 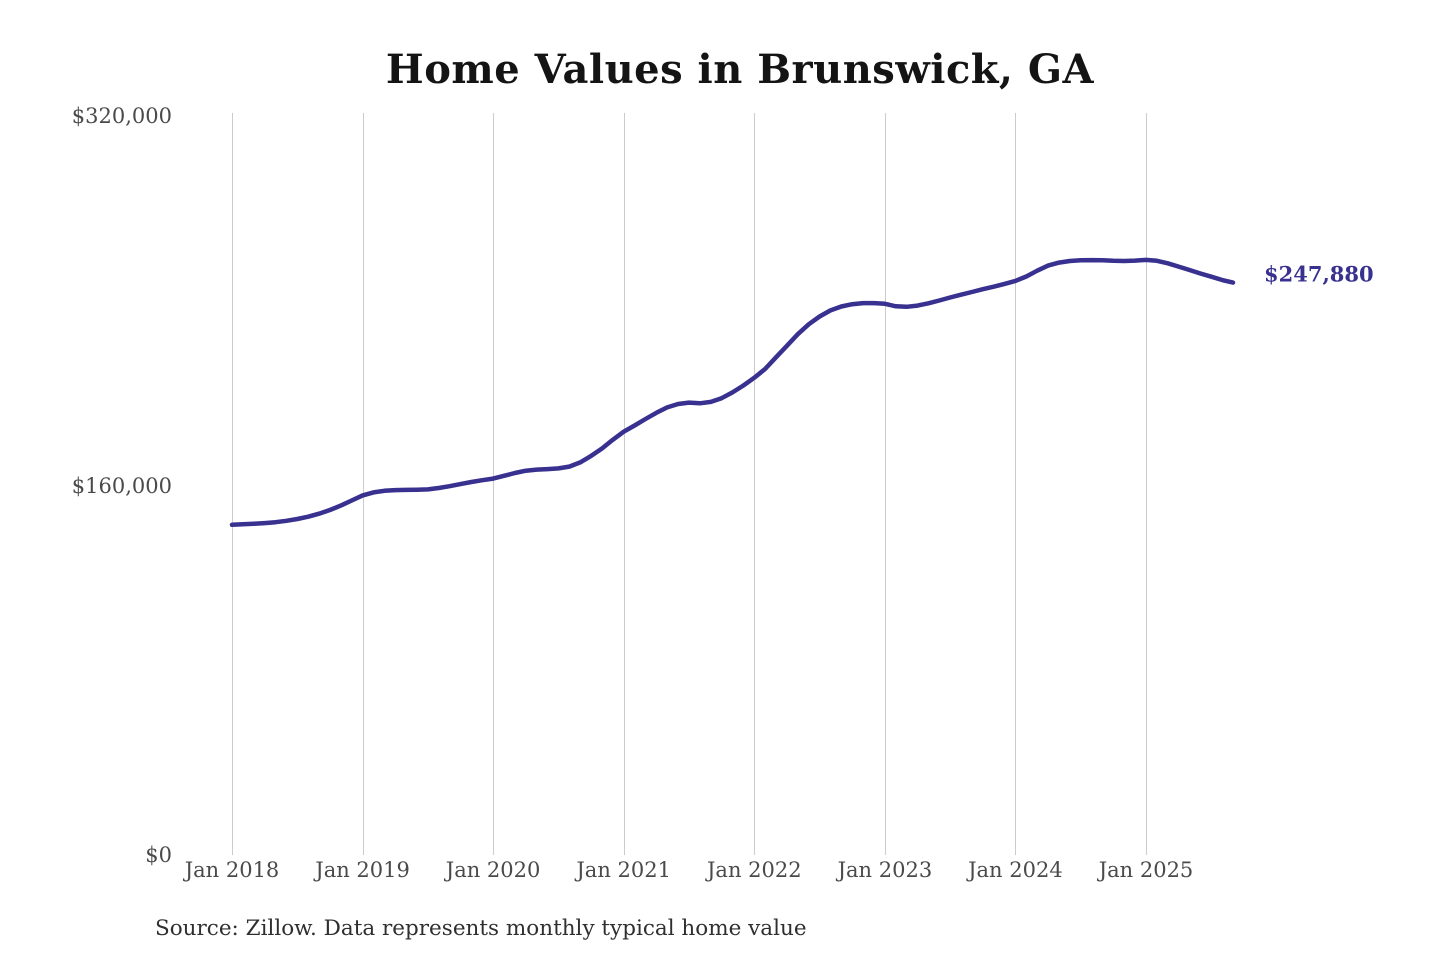 I want to click on latest-value-label: $247,880, so click(x=1319, y=274).